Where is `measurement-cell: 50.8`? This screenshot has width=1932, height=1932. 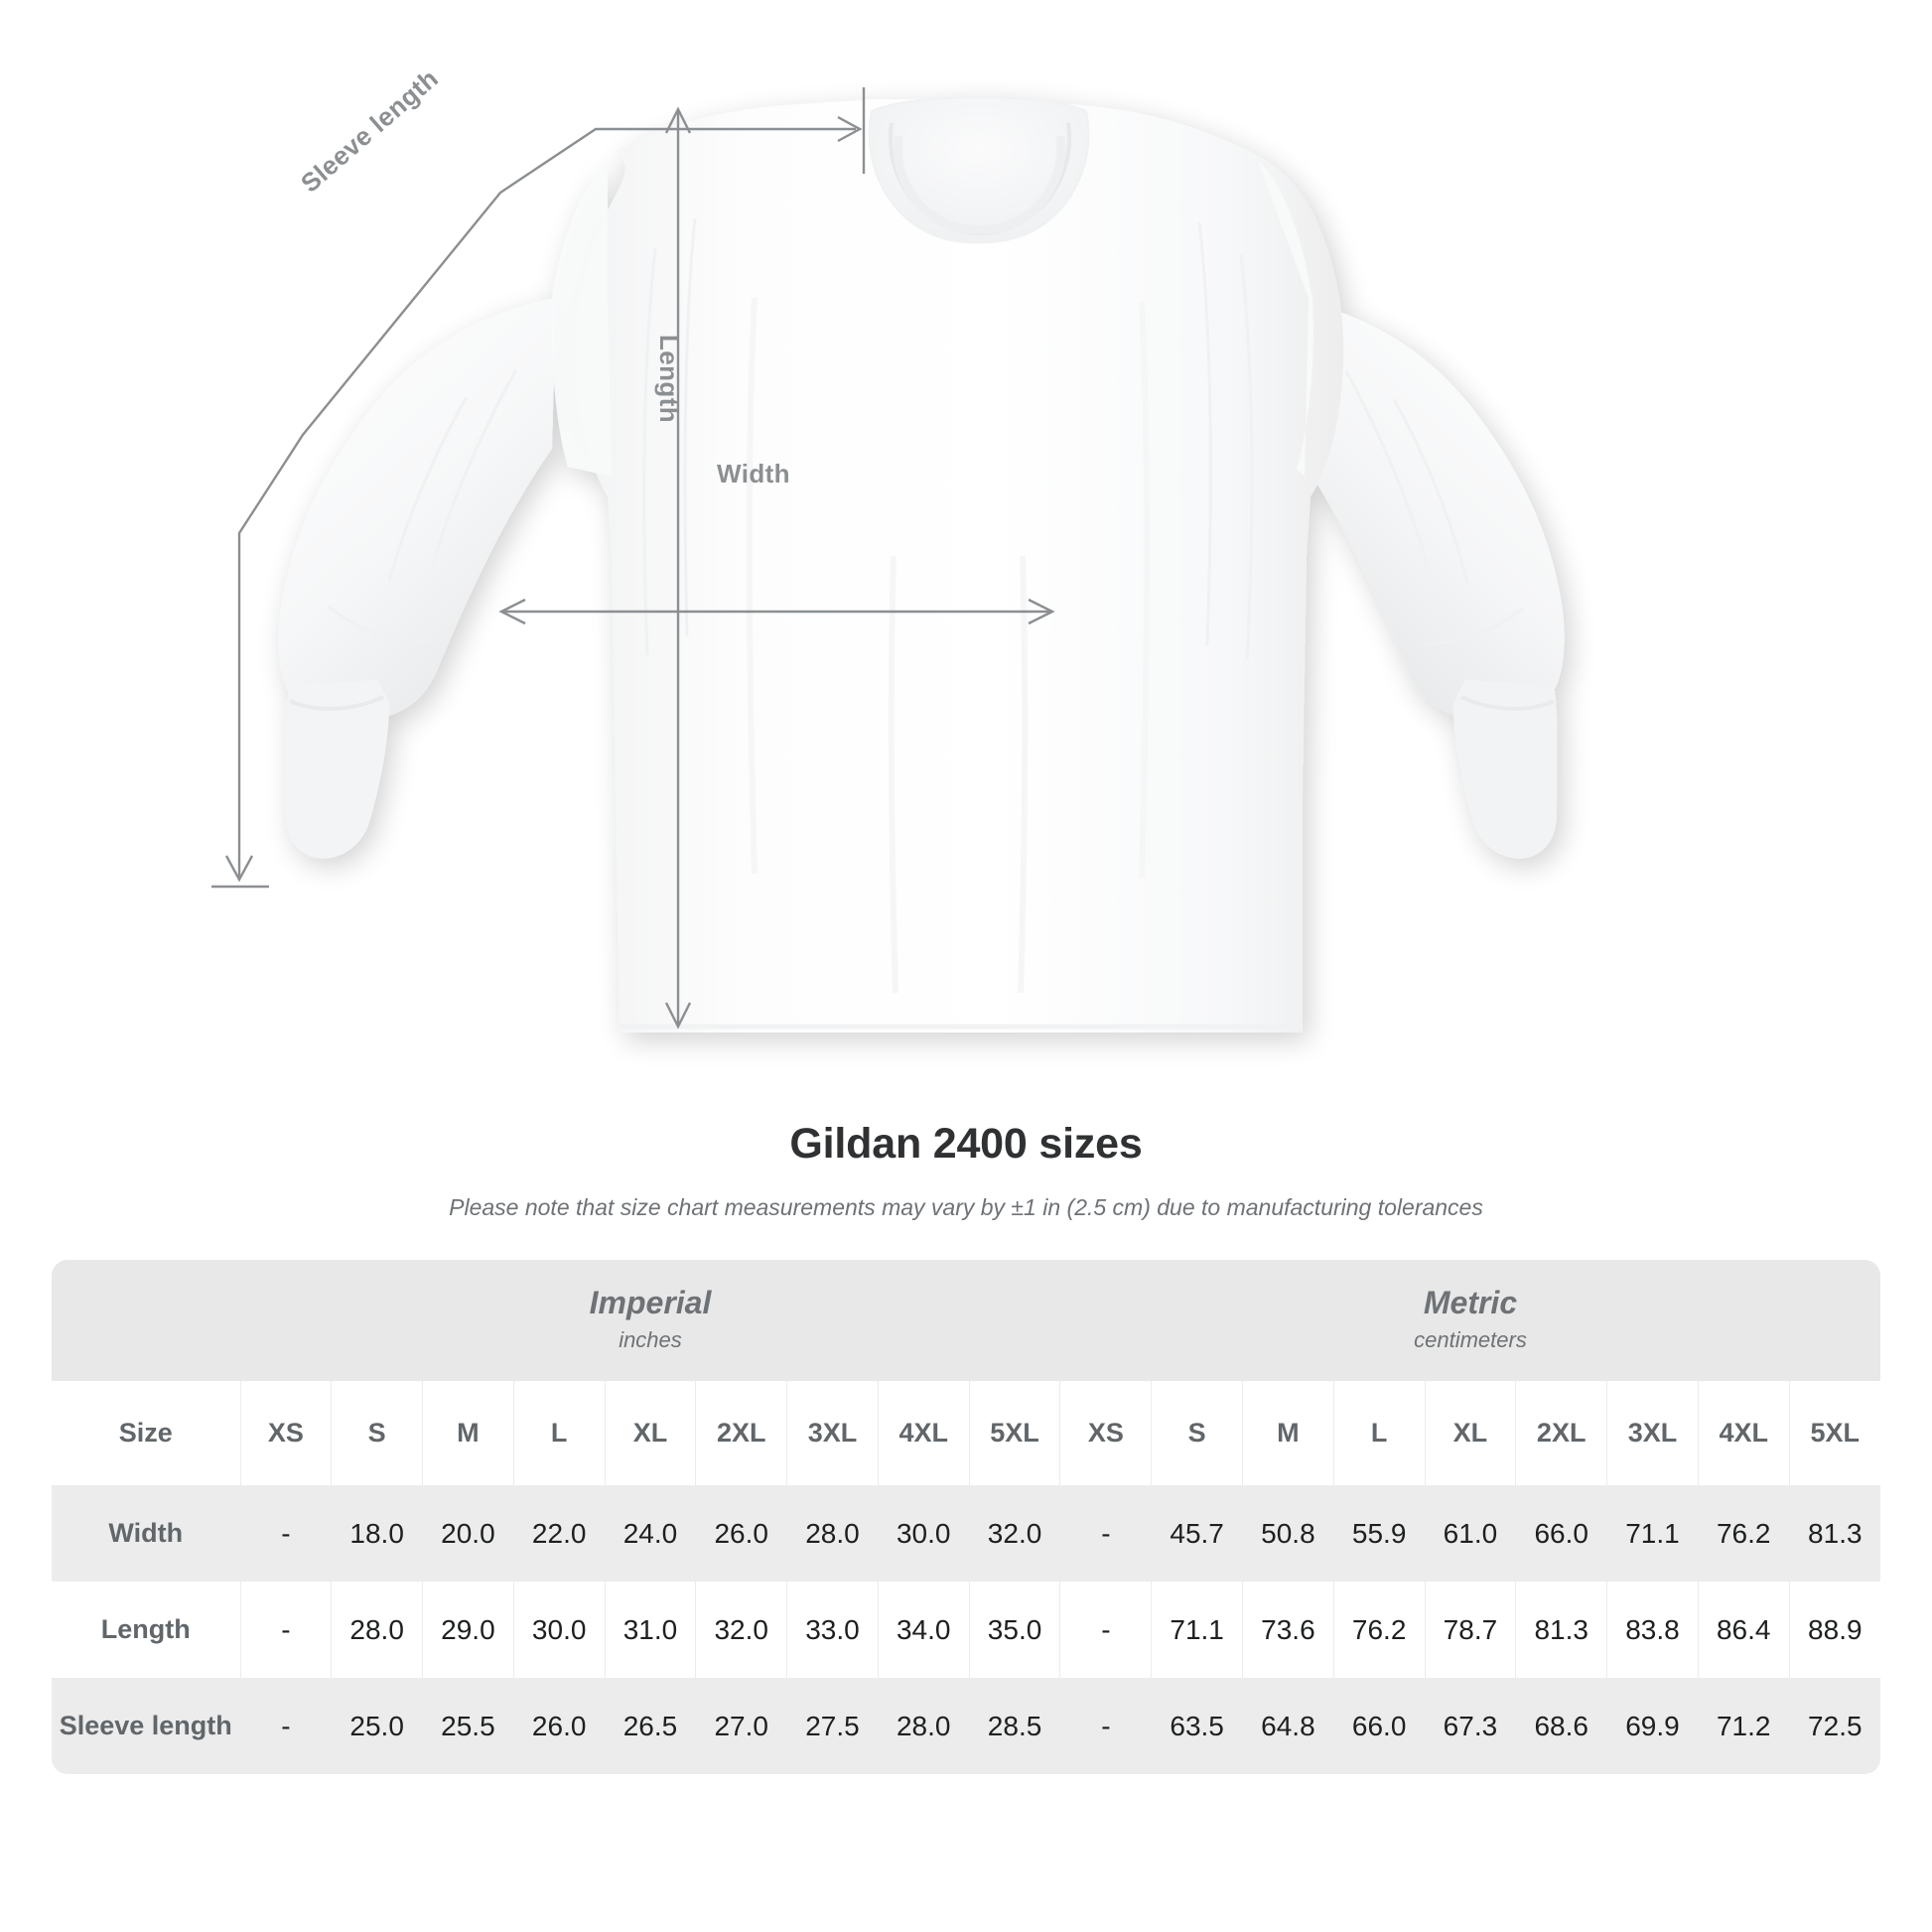 measurement-cell: 50.8 is located at coordinates (1288, 1533).